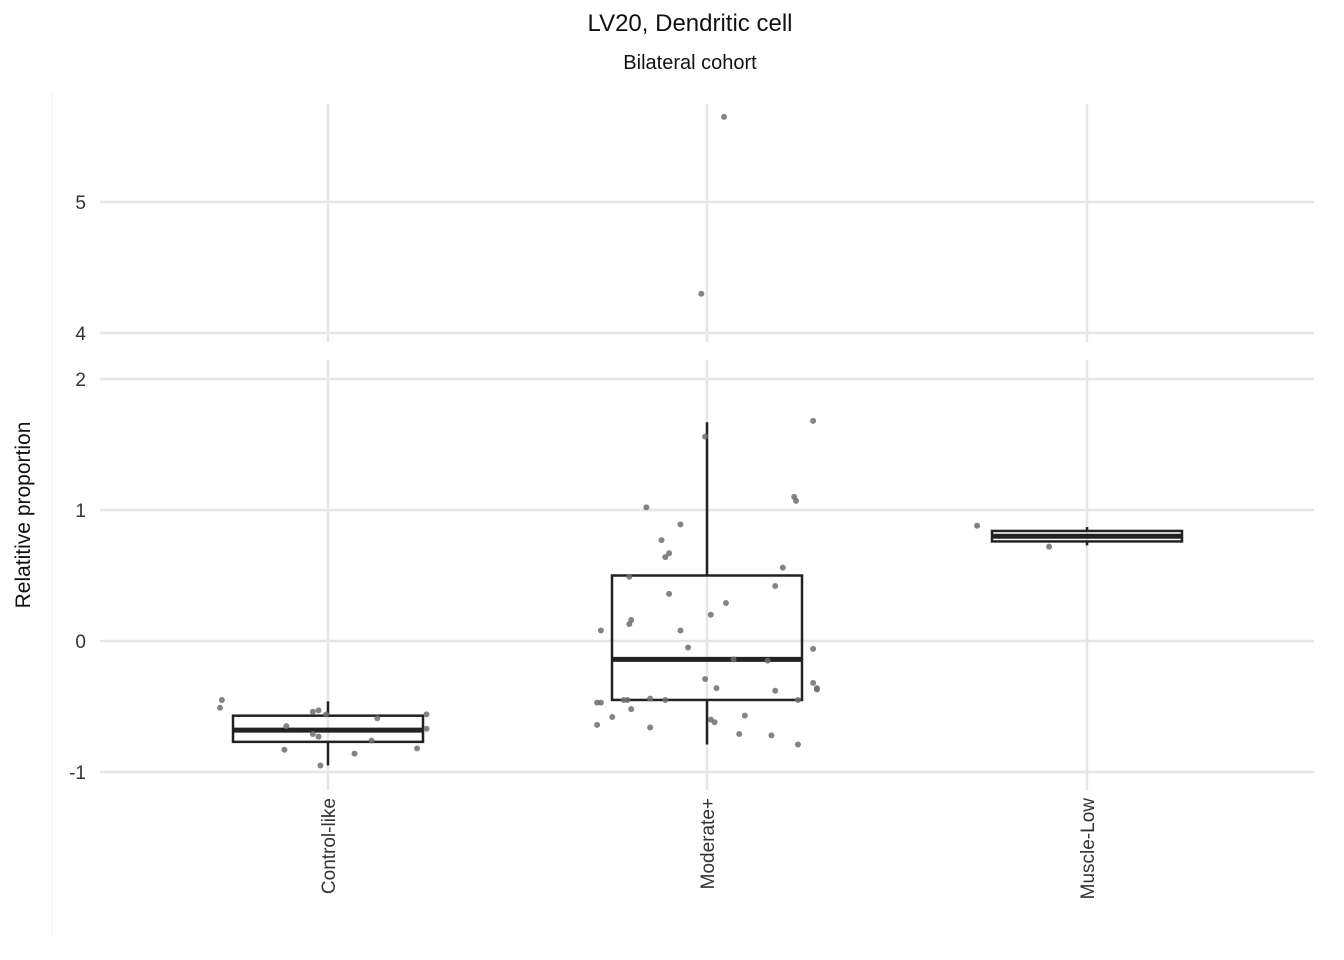 This screenshot has width=1344, height=960. I want to click on x-tick-label: Control-like, so click(329, 846).